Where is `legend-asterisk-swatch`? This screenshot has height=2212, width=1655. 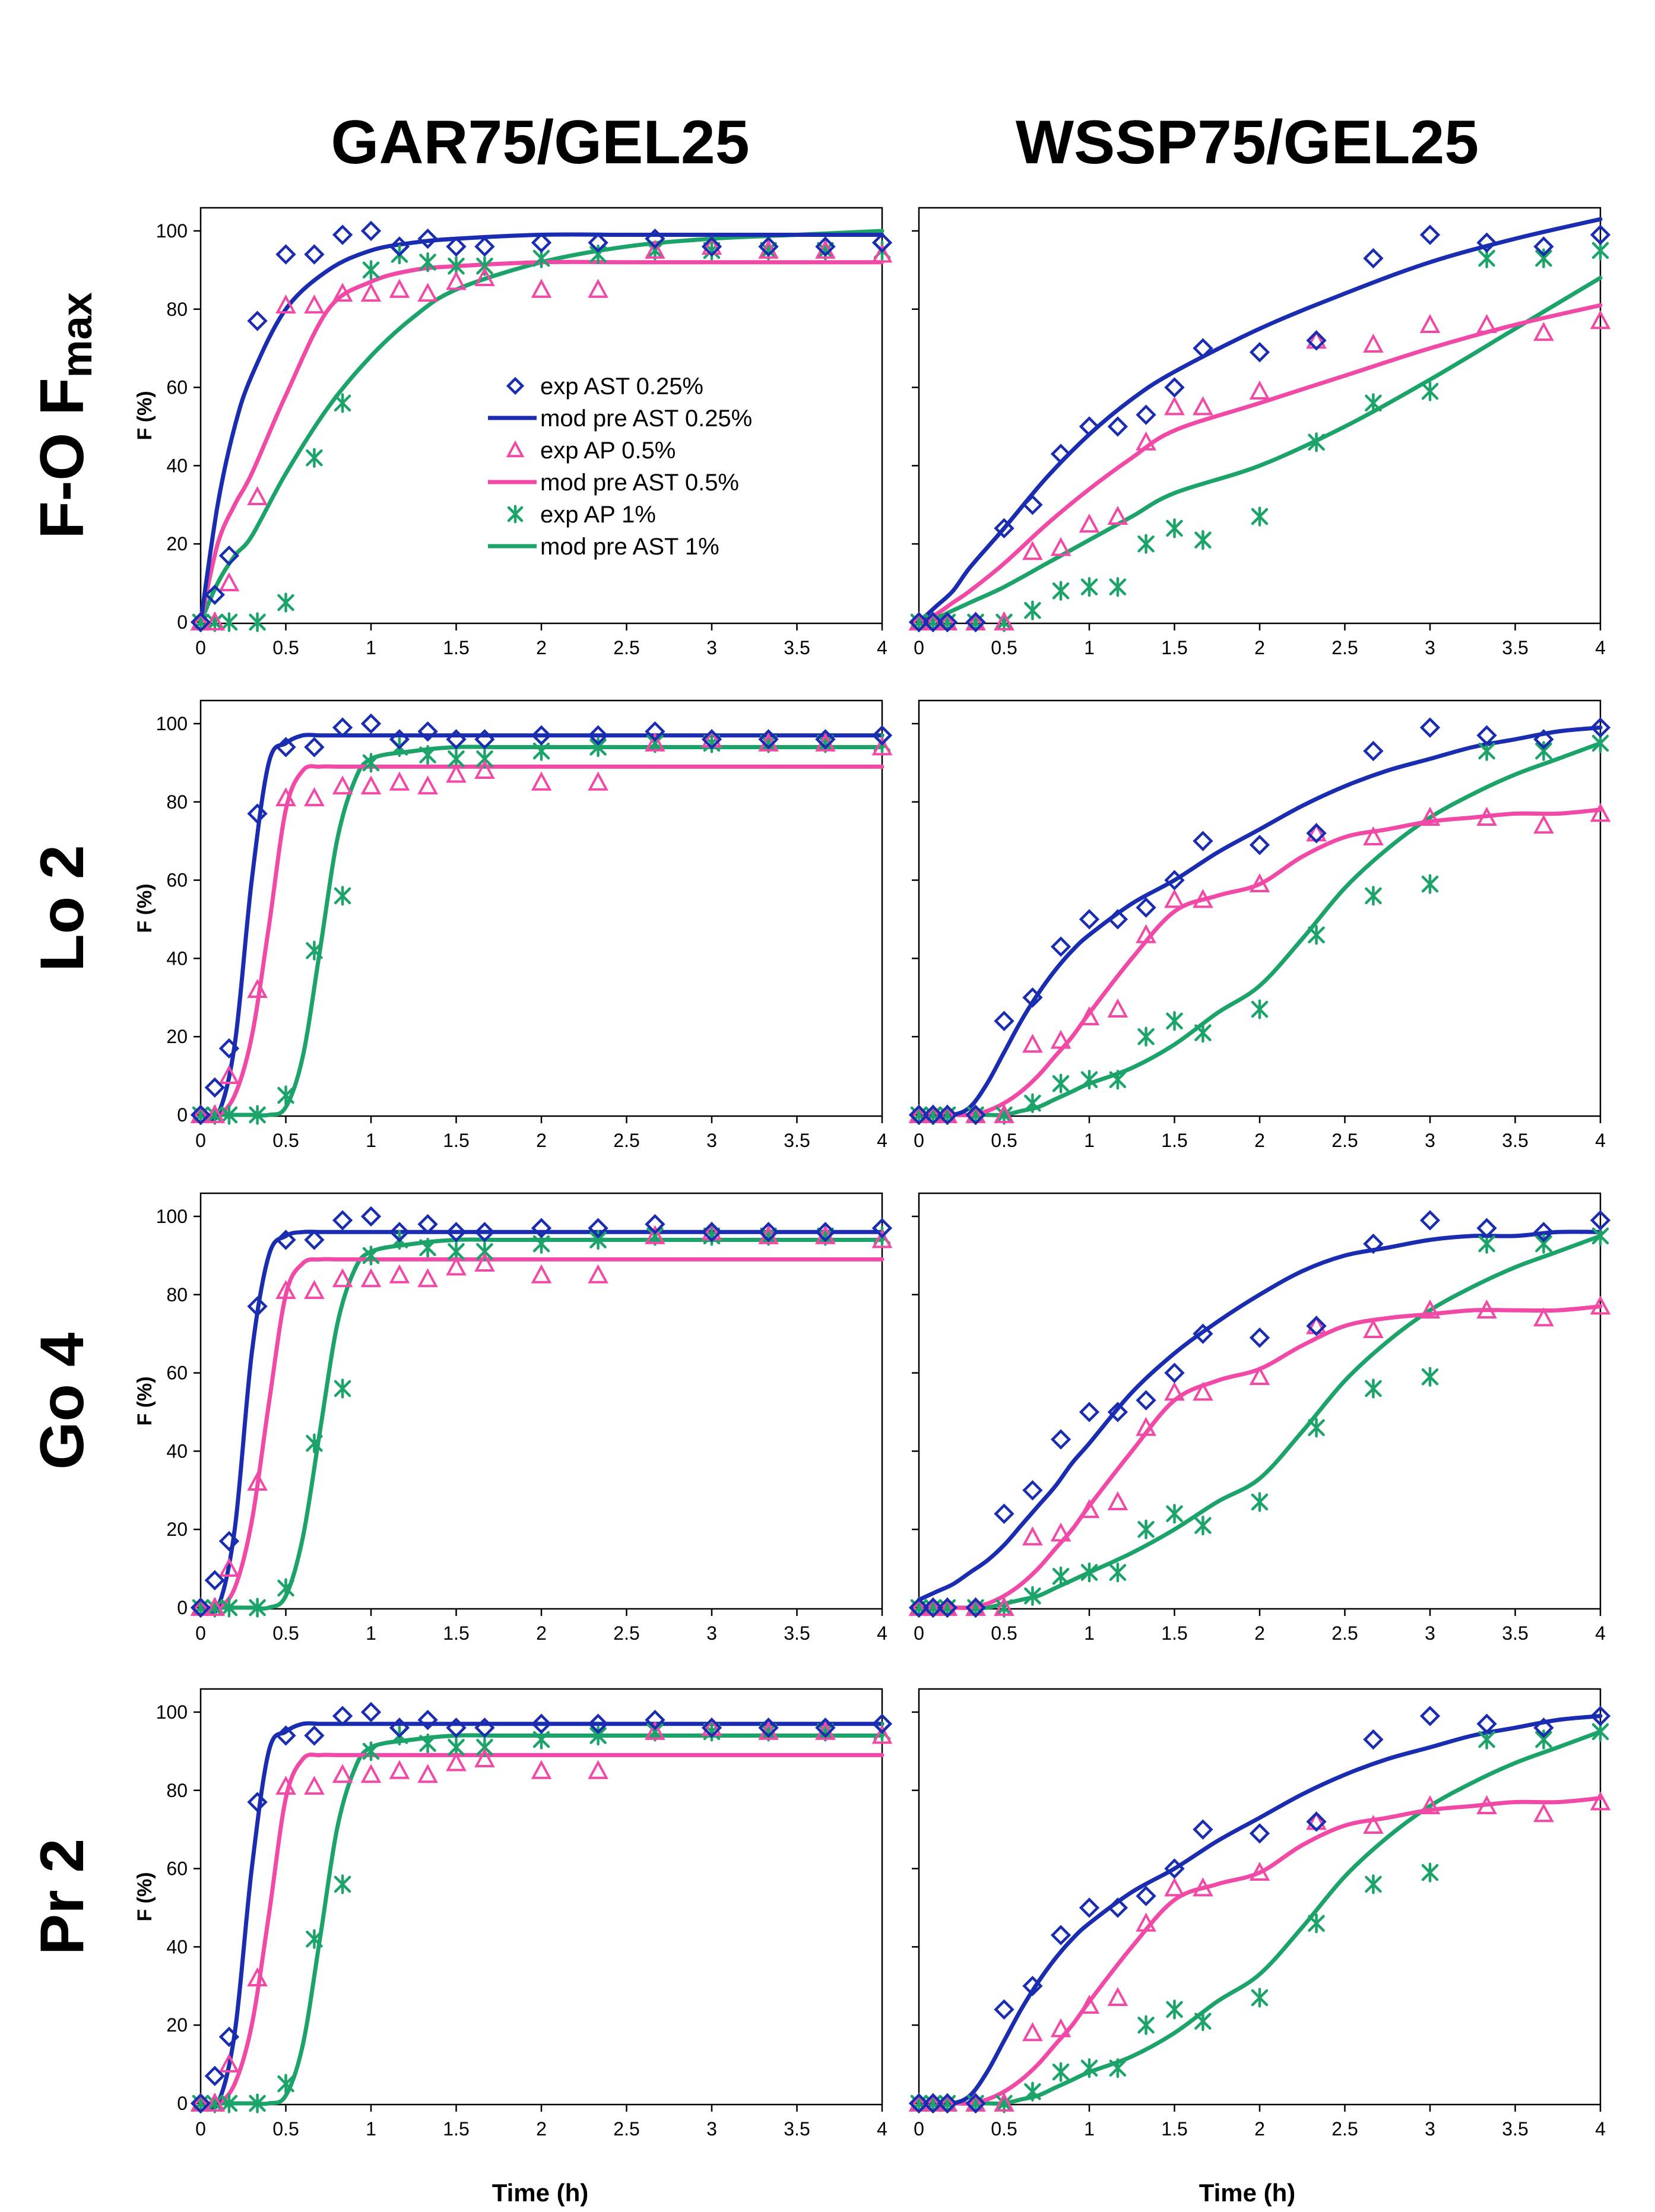
legend-asterisk-swatch is located at coordinates (515, 514).